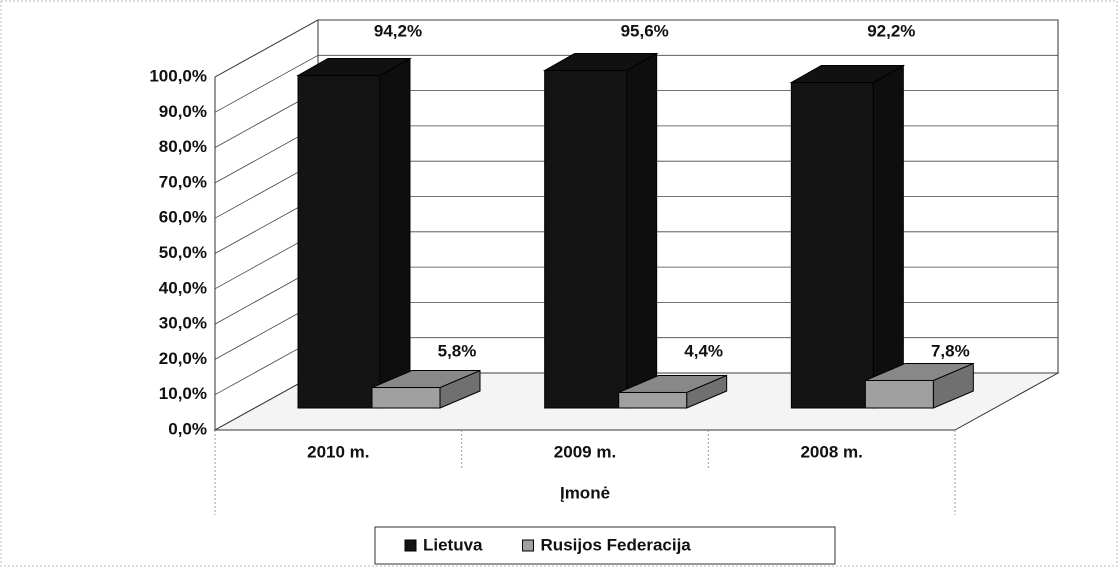 The height and width of the screenshot is (567, 1118). I want to click on legend-label: Rusijos Federacija, so click(616, 544).